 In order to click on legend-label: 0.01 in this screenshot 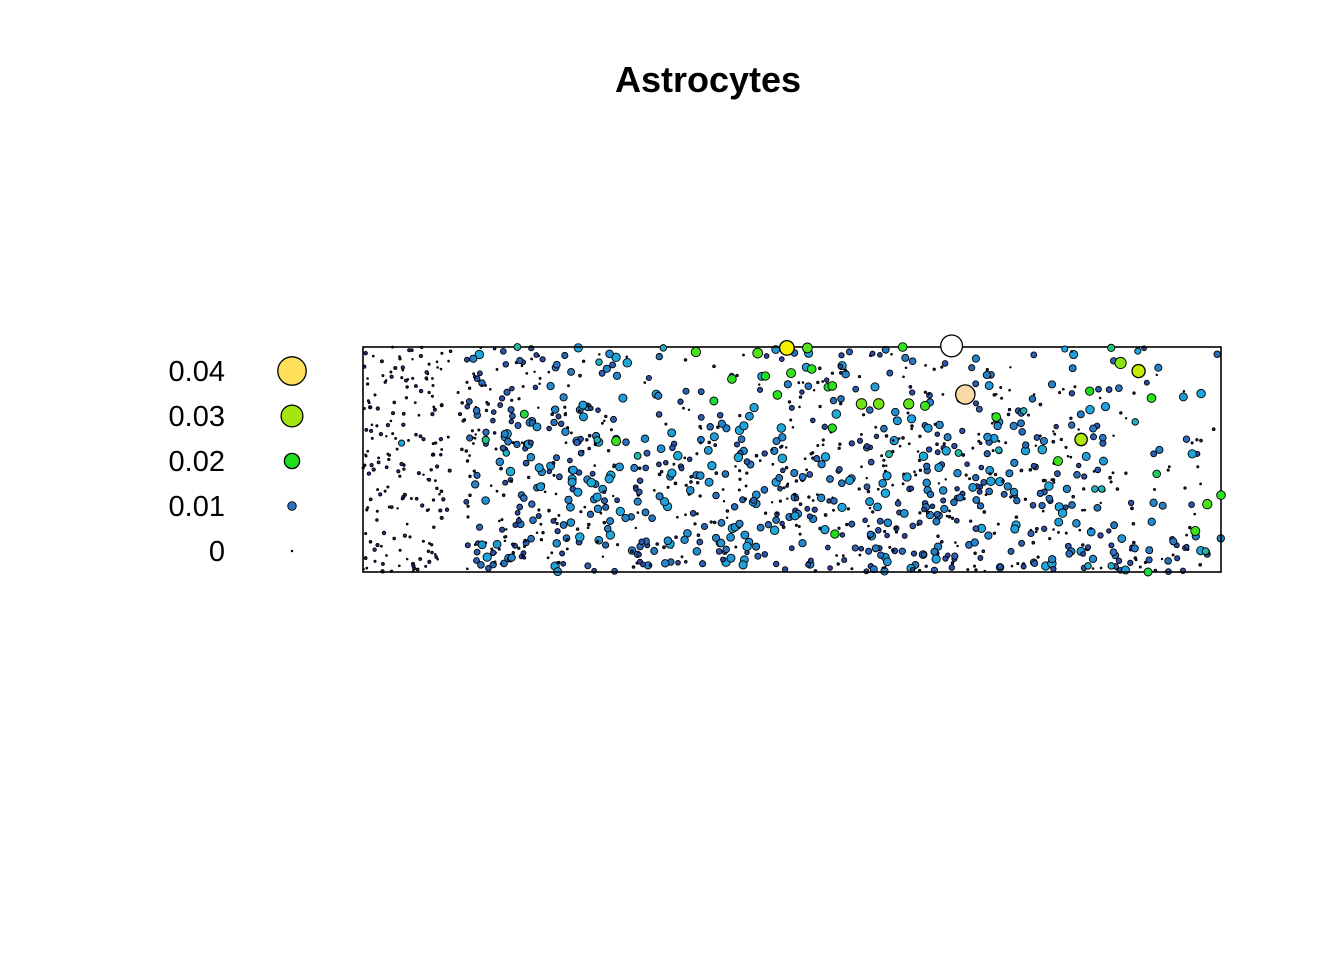, I will do `click(197, 507)`.